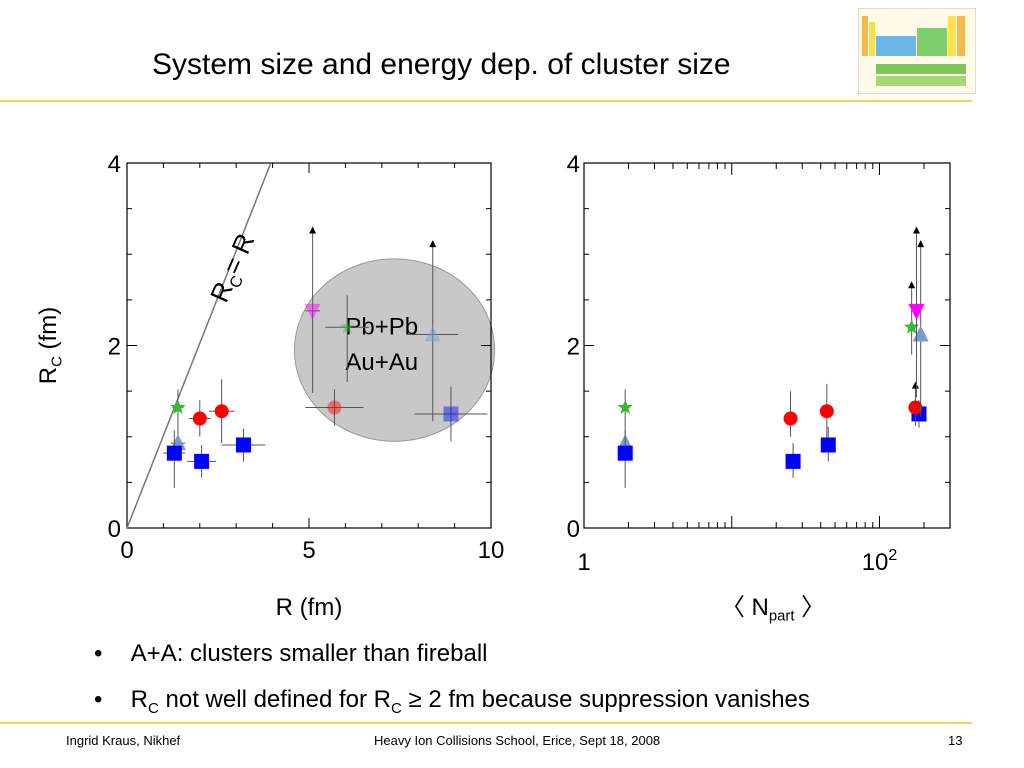  I want to click on header-rule, so click(486, 101).